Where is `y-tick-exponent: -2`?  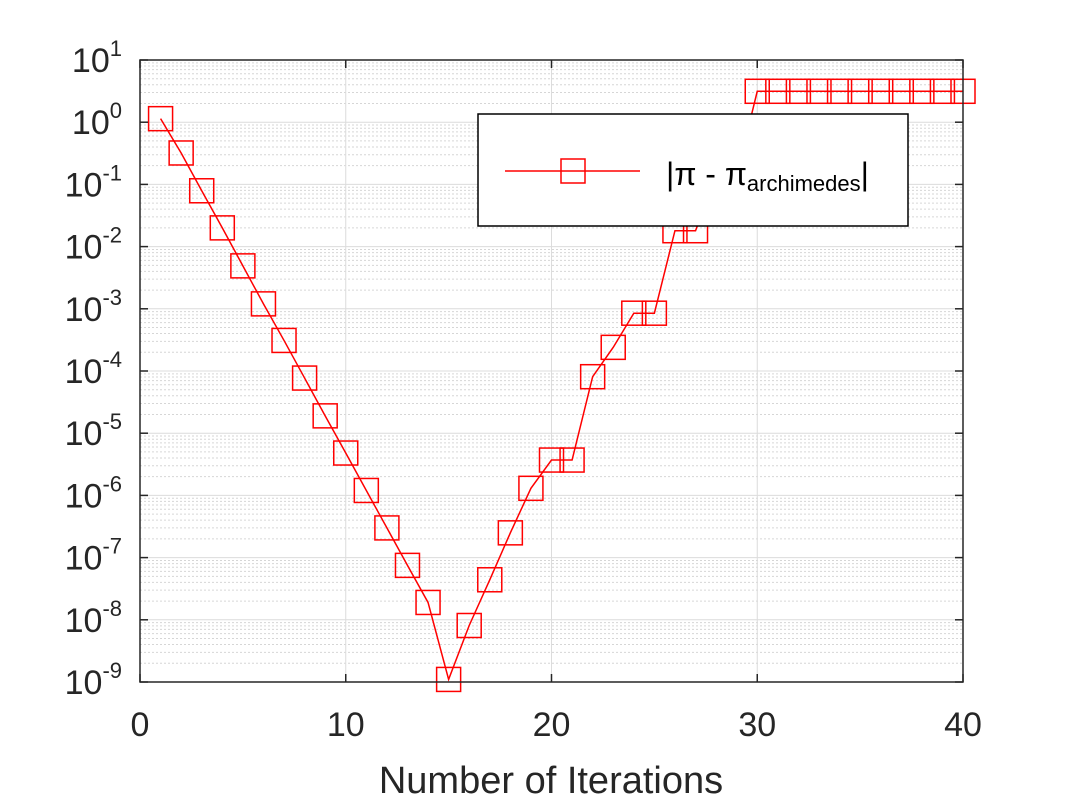 y-tick-exponent: -2 is located at coordinates (112, 235).